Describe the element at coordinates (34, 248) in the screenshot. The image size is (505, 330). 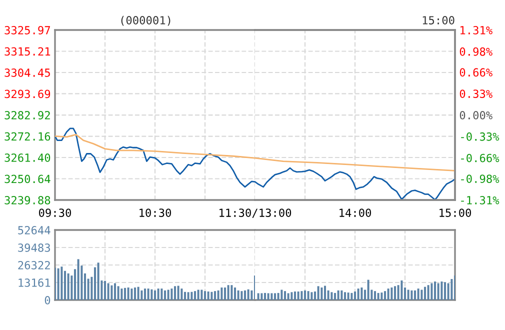
I see `y-tick-label: 39483` at that location.